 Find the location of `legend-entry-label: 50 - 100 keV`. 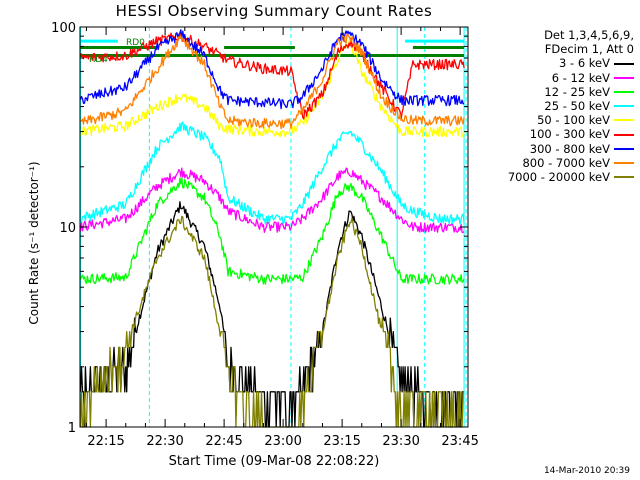

legend-entry-label: 50 - 100 keV is located at coordinates (573, 120).